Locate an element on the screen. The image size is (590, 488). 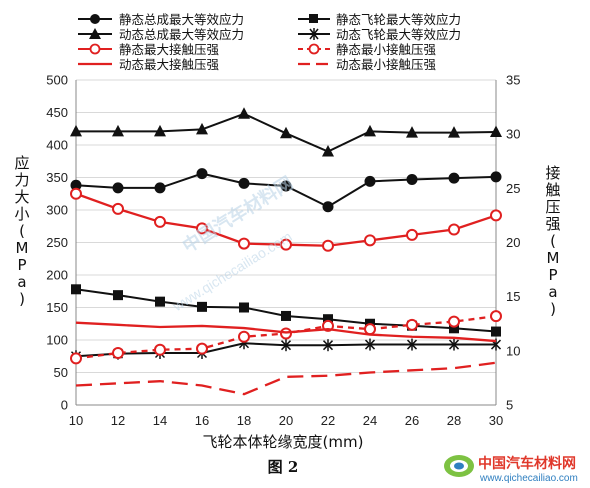
y-tick-label-right: 15 is located at coordinates (513, 296).